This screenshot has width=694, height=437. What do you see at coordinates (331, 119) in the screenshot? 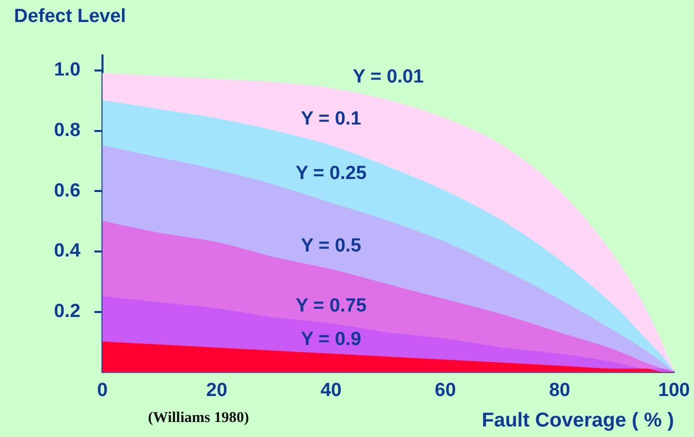
I see `series-label: Y = 0.1` at bounding box center [331, 119].